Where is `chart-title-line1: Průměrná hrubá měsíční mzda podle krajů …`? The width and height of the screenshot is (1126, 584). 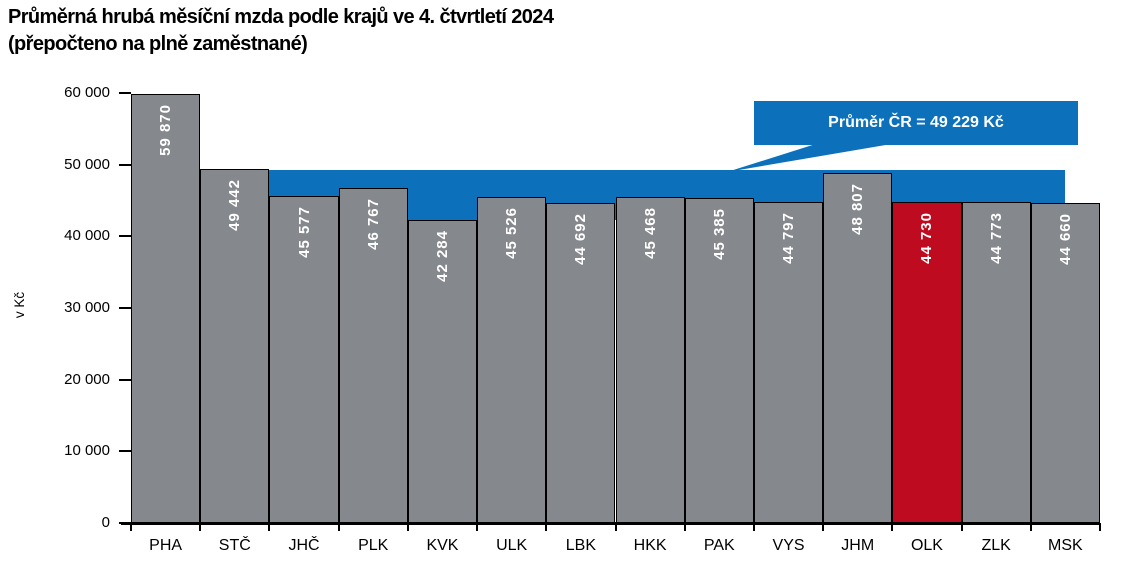 chart-title-line1: Průměrná hrubá měsíční mzda podle krajů … is located at coordinates (281, 17).